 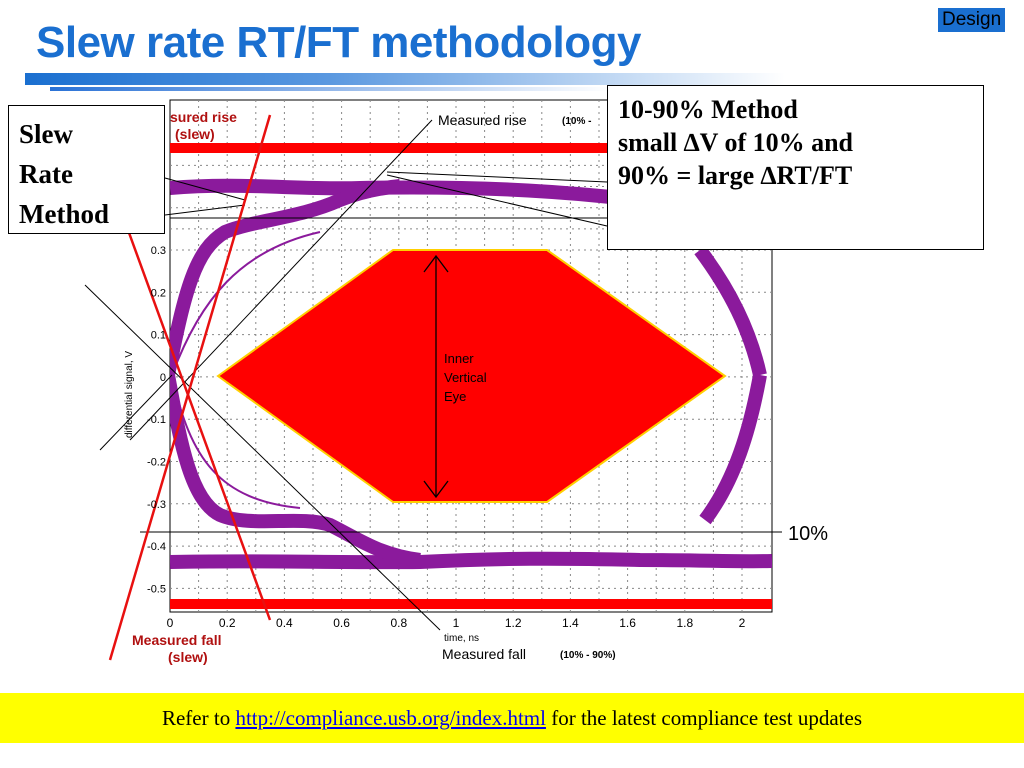 I want to click on x-tick-labels: 0 0.2 0.4 0.6 0.8 1 1.2 1.4 1.6 1.8 2, so click(x=456, y=623).